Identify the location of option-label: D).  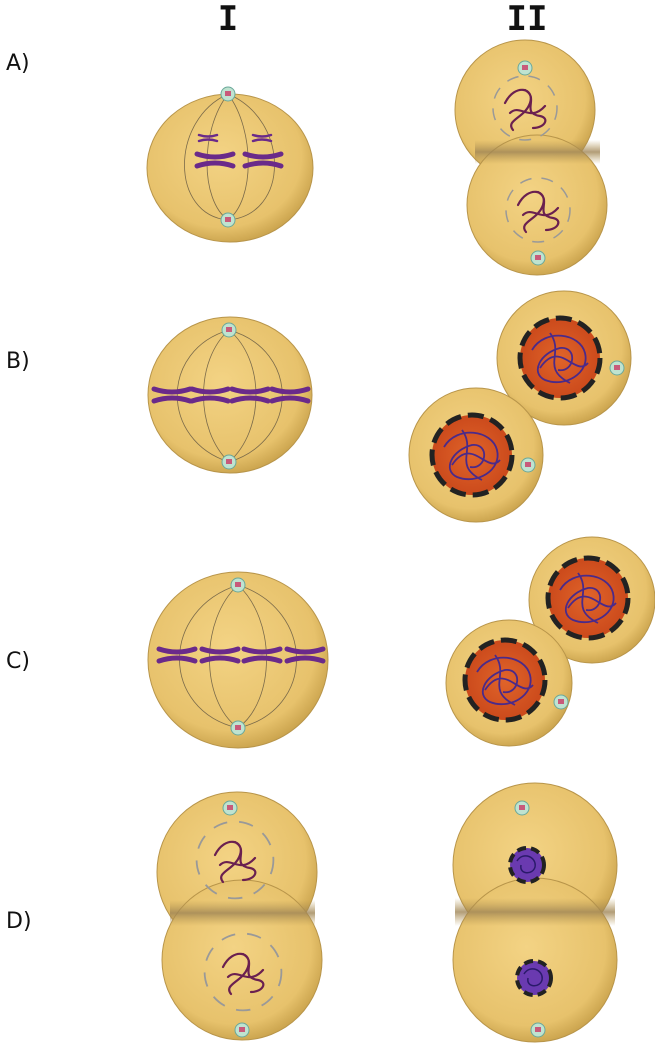
(19, 921).